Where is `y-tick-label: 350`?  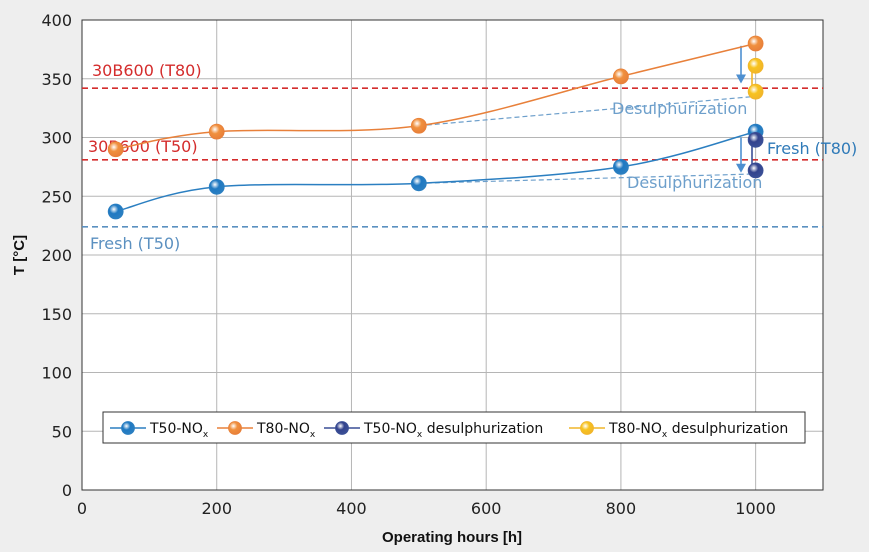
y-tick-label: 350 is located at coordinates (56, 79).